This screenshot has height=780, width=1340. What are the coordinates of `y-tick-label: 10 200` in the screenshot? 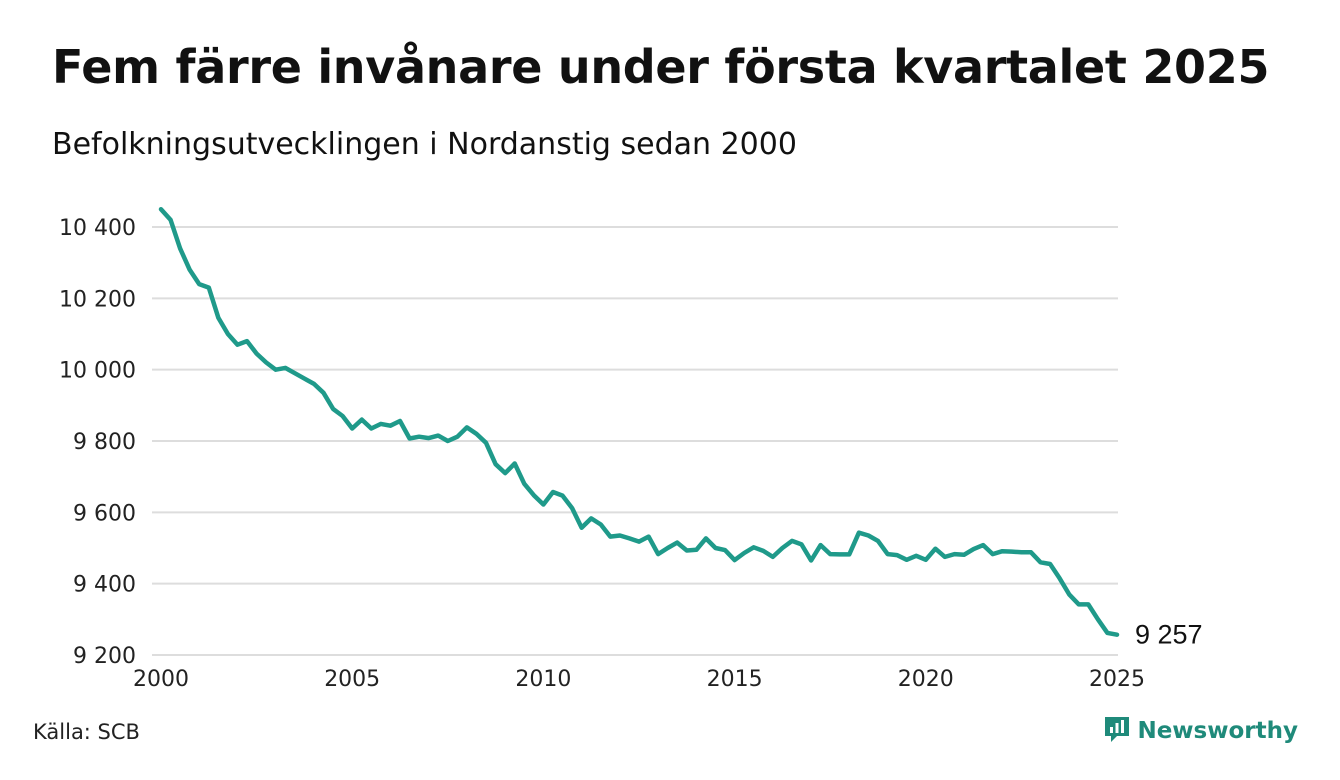 It's located at (97, 299).